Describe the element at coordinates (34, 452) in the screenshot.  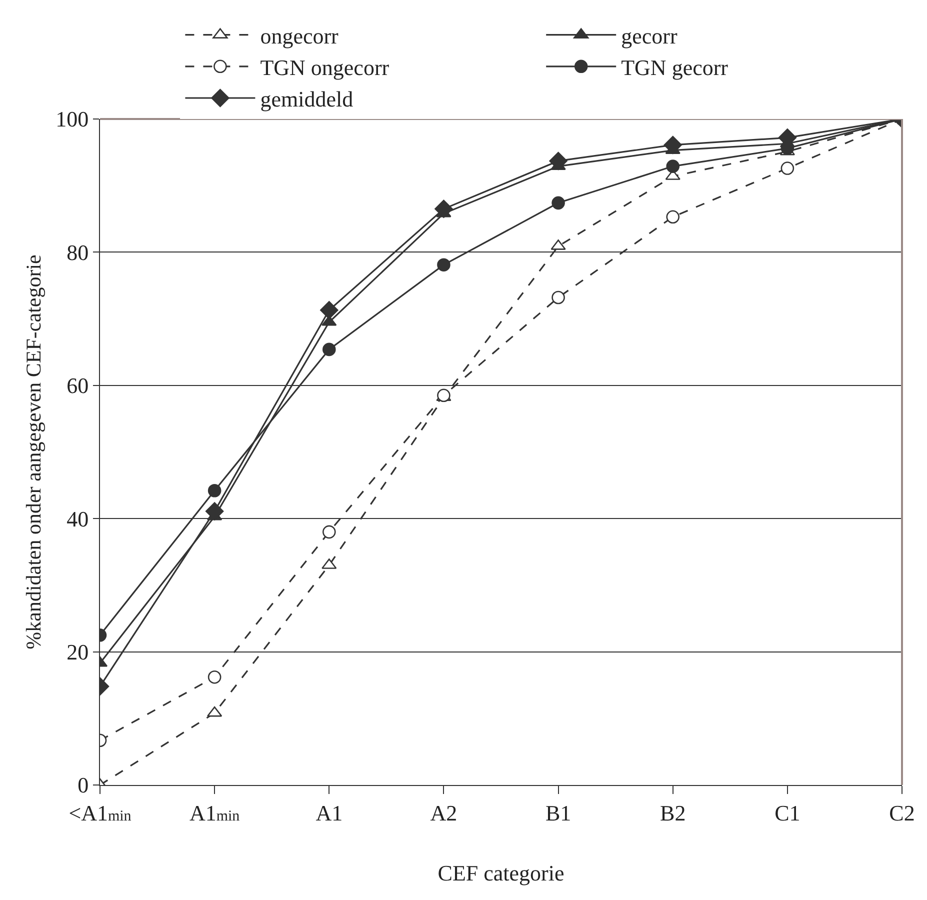
I see `y-axis-title: %kandidaten onder aangegeven CEF-categorie` at that location.